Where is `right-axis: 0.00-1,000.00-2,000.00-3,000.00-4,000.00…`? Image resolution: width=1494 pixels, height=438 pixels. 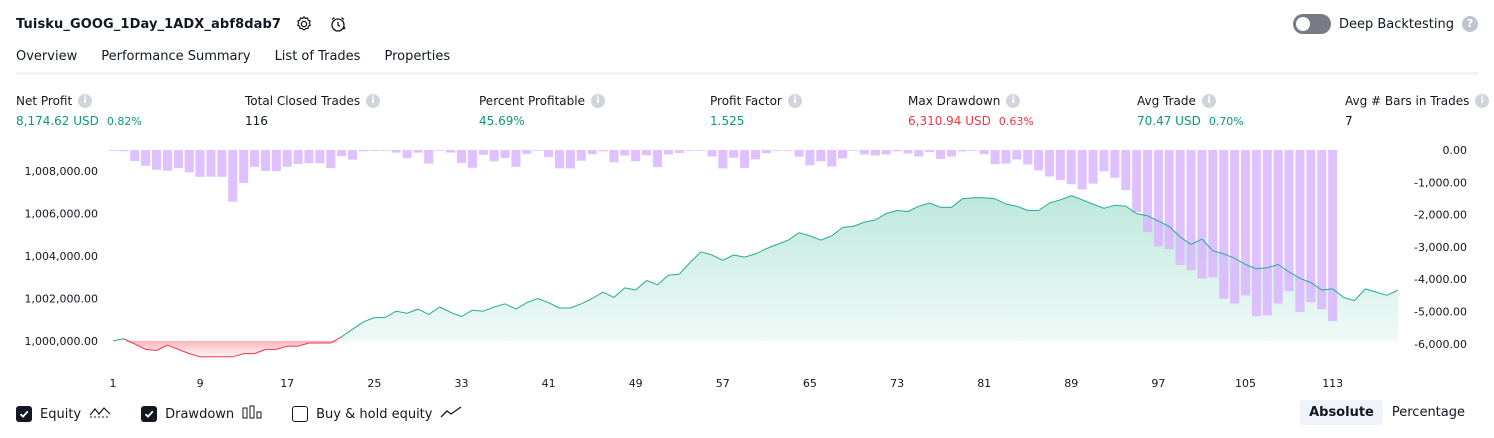
right-axis: 0.00-1,000.00-2,000.00-3,000.00-4,000.00… is located at coordinates (1440, 247).